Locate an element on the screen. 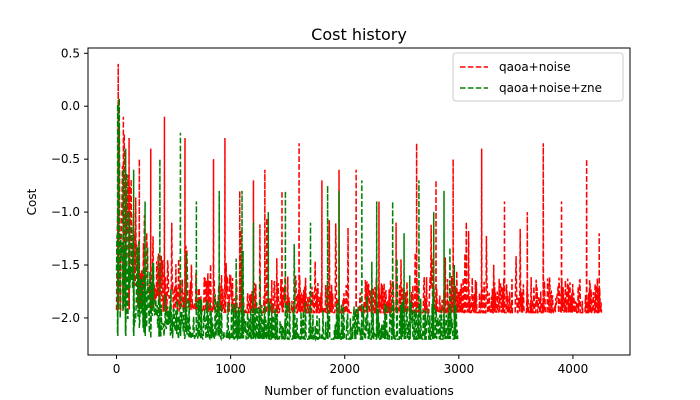 The image size is (700, 400). y-tick-label: −2.0 is located at coordinates (65, 318).